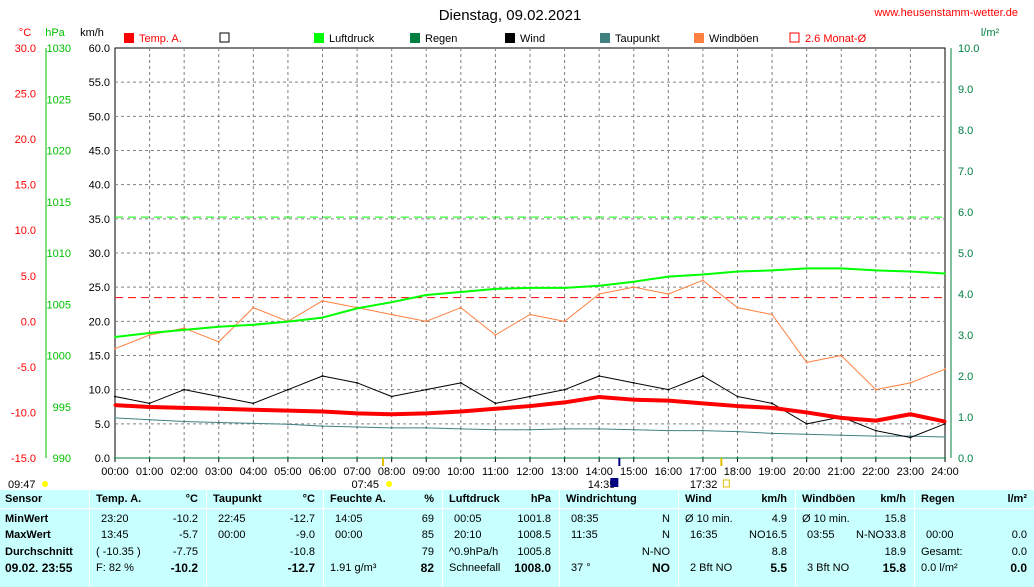 The image size is (1034, 587). Describe the element at coordinates (655, 552) in the screenshot. I see `dir-avg: N-NO` at that location.